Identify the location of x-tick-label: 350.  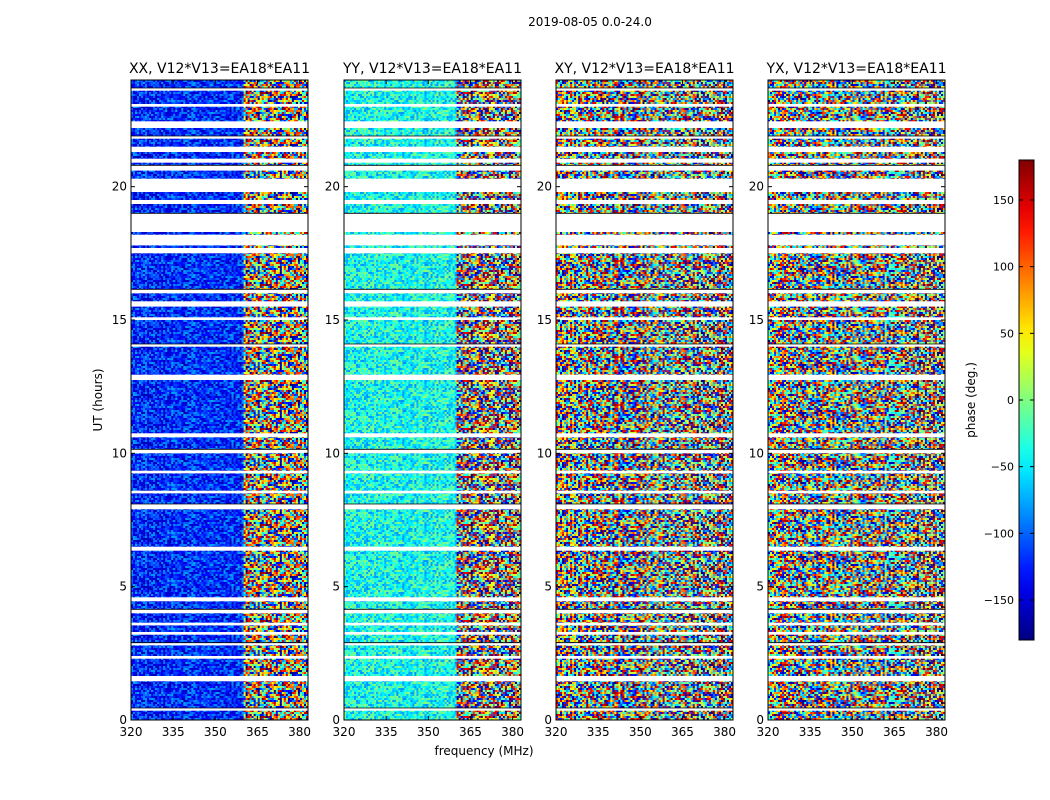
(852, 732).